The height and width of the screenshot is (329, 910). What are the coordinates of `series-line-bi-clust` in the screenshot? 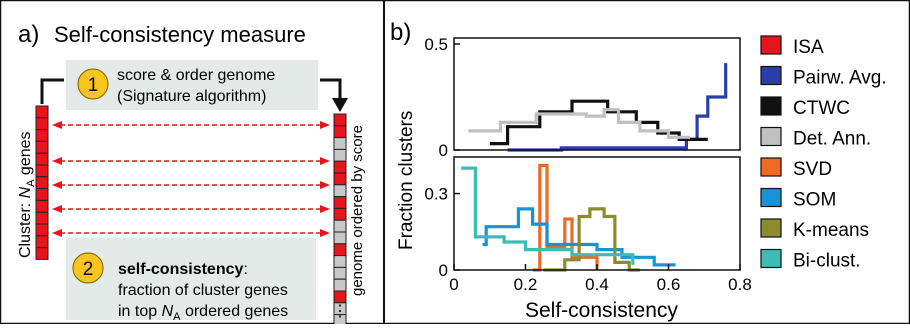 It's located at (548, 215).